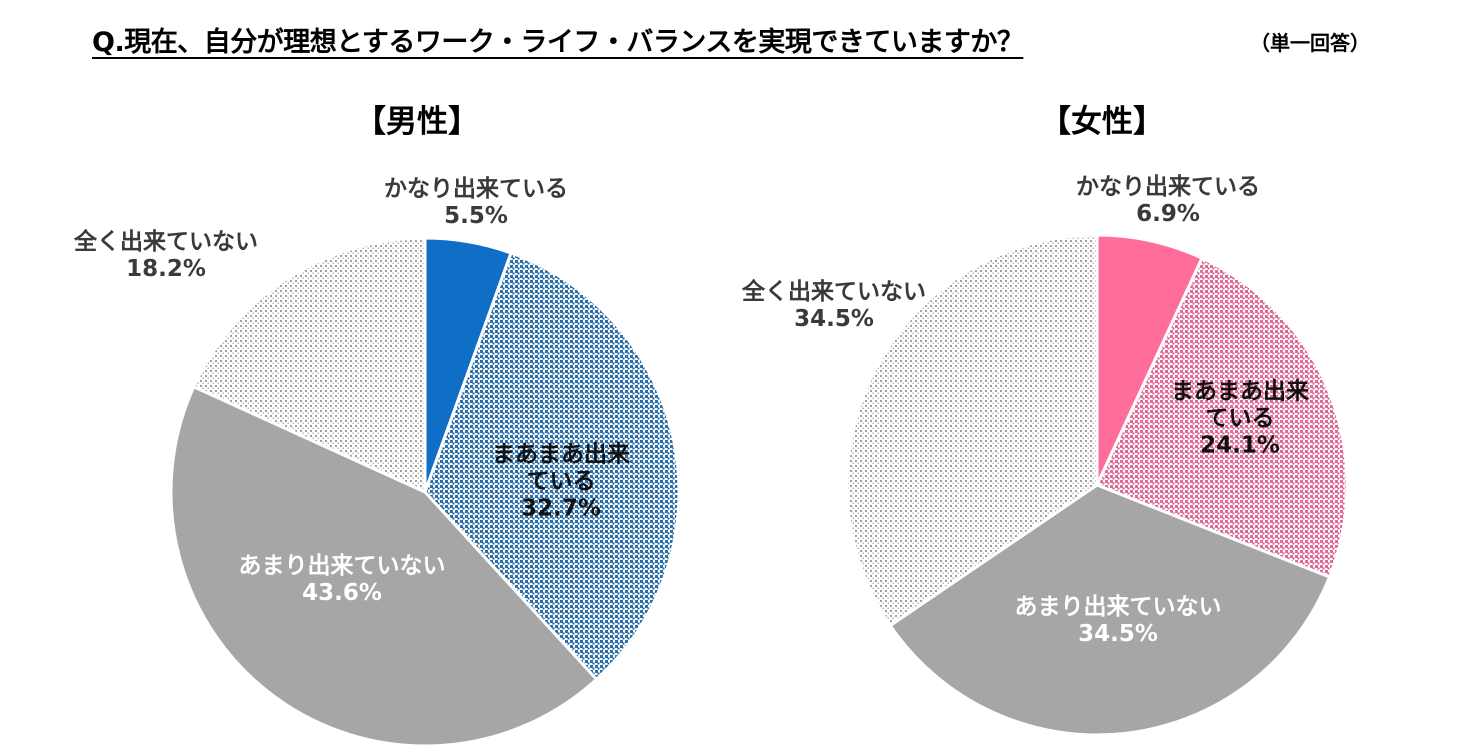  I want to click on data-label-male-maamaa: まあまあ出来 ている 32.7%, so click(561, 481).